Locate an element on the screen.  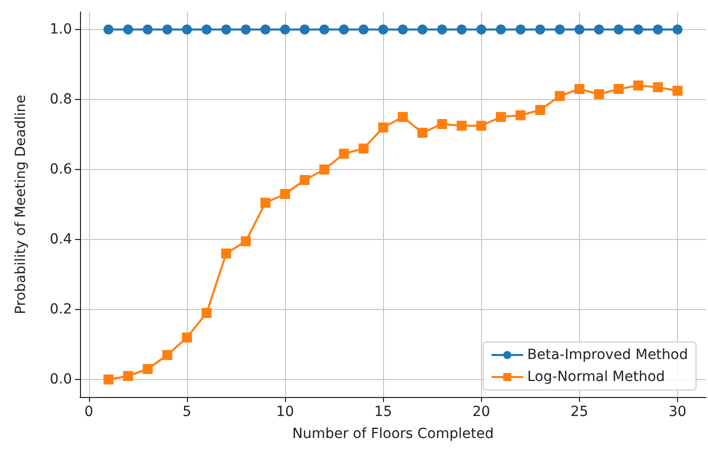
x-tick-label: 0 is located at coordinates (89, 412).